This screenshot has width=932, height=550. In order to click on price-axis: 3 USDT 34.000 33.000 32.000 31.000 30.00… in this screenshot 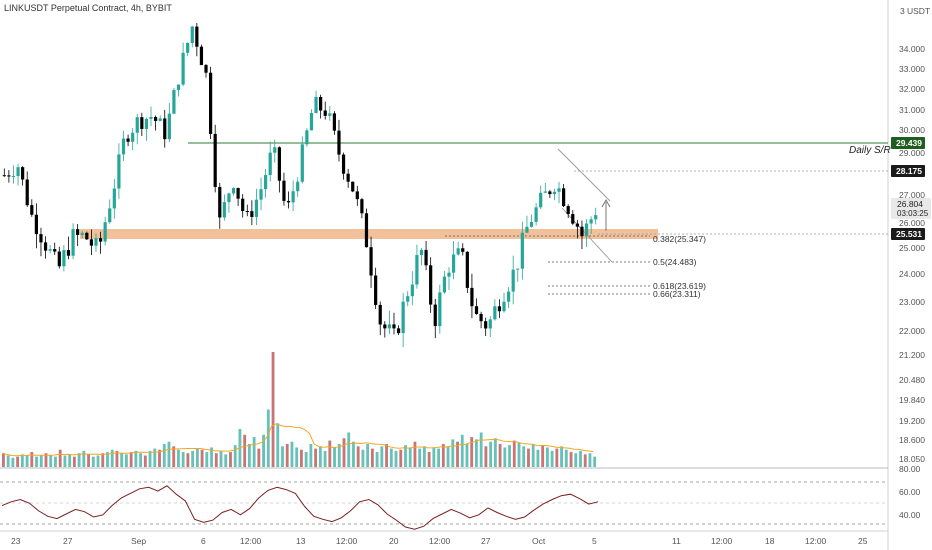, I will do `click(914, 263)`.